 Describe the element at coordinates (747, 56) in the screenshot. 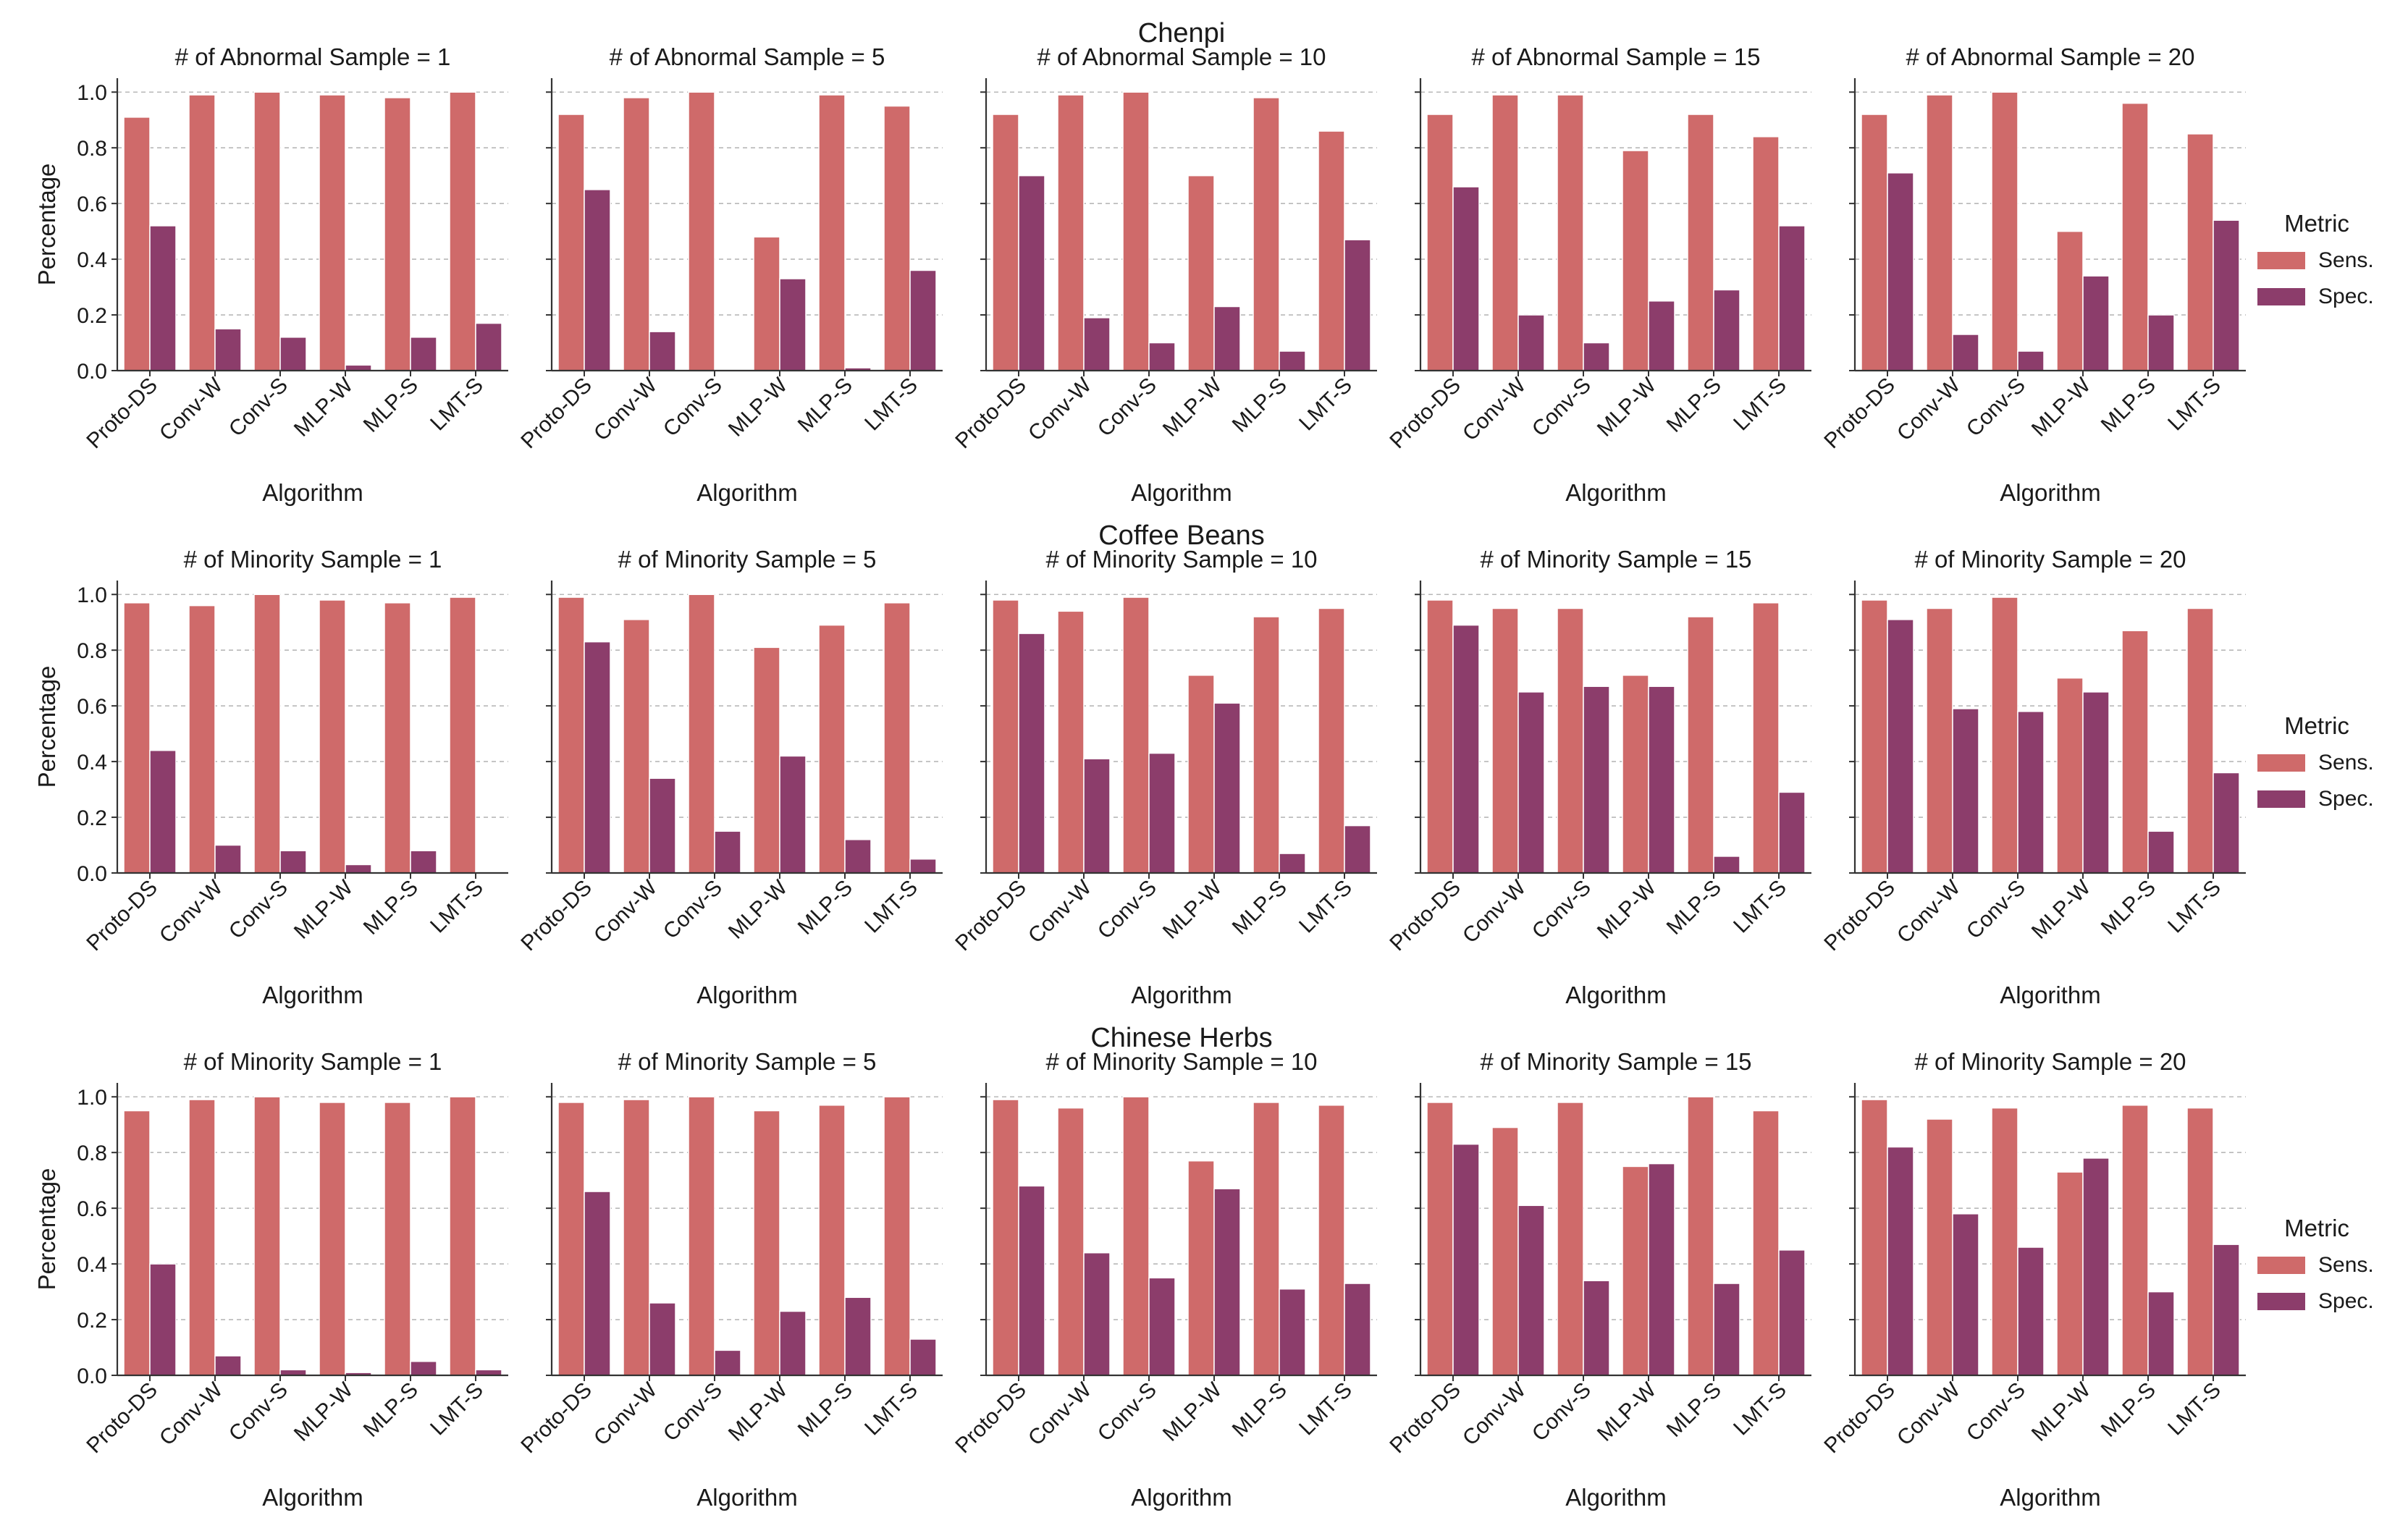

I see `panel-title: # of Abnormal Sample = 5` at that location.